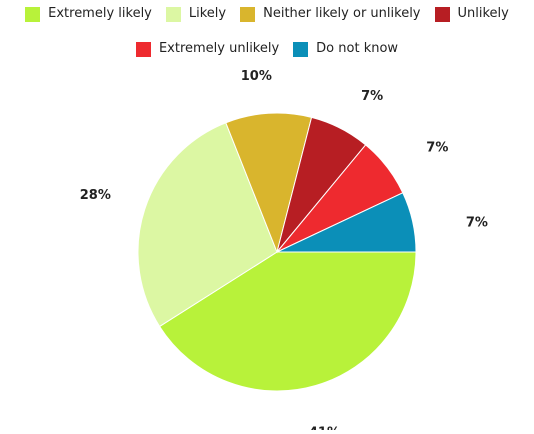 This screenshot has width=534, height=434. Describe the element at coordinates (346, 222) in the screenshot. I see `pie-slice-do-not-know` at that location.